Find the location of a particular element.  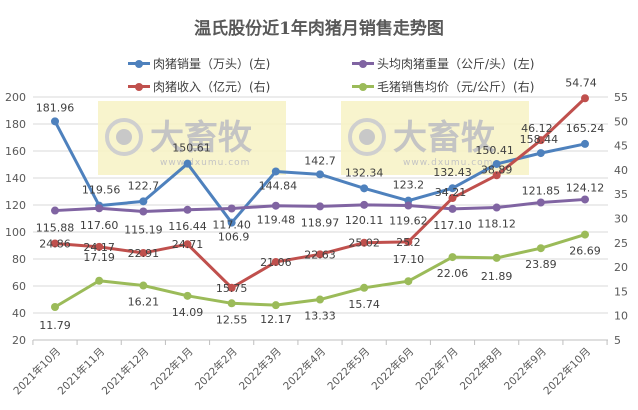

data-label: 13.33 is located at coordinates (320, 316).